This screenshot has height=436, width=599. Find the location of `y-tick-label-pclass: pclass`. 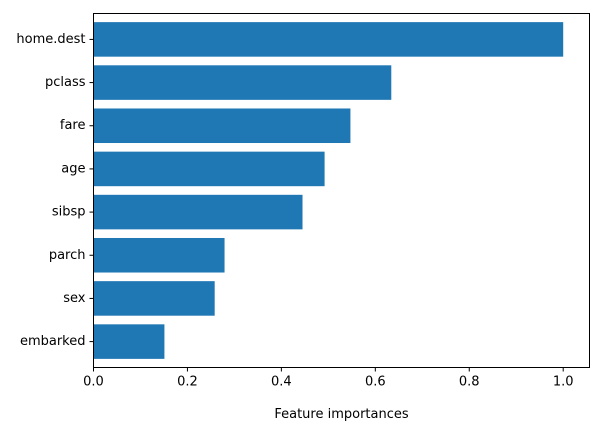

y-tick-label-pclass: pclass is located at coordinates (65, 82).